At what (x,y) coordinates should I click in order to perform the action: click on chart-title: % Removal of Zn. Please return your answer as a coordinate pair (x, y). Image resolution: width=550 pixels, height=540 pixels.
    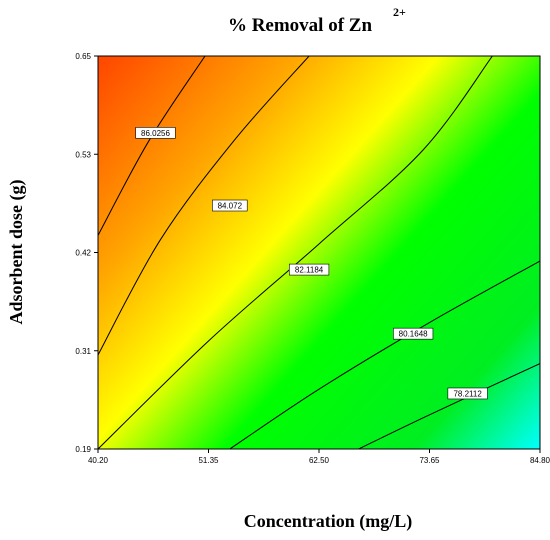
    Looking at the image, I should click on (300, 25).